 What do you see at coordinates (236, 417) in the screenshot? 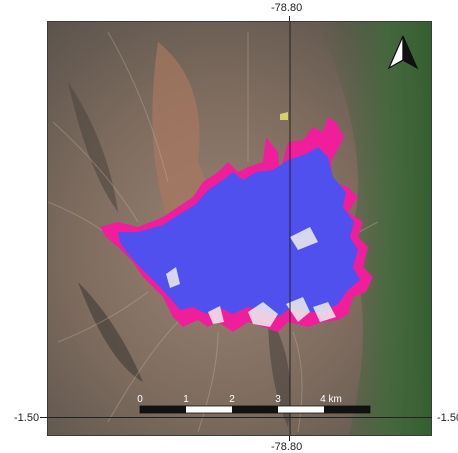
I see `latitude-gridline` at bounding box center [236, 417].